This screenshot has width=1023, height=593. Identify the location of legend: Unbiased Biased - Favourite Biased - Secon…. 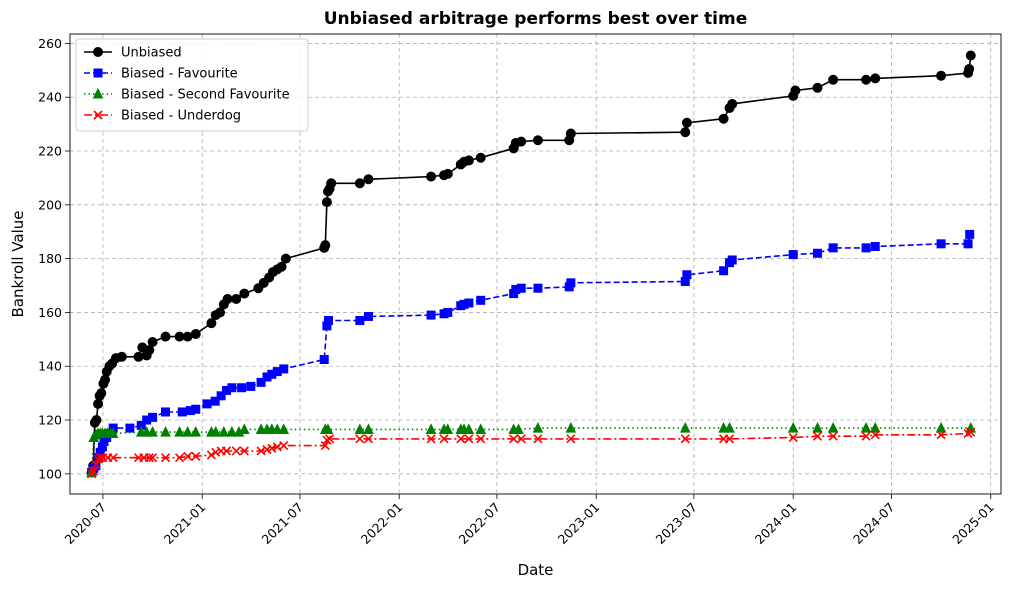
(192, 85).